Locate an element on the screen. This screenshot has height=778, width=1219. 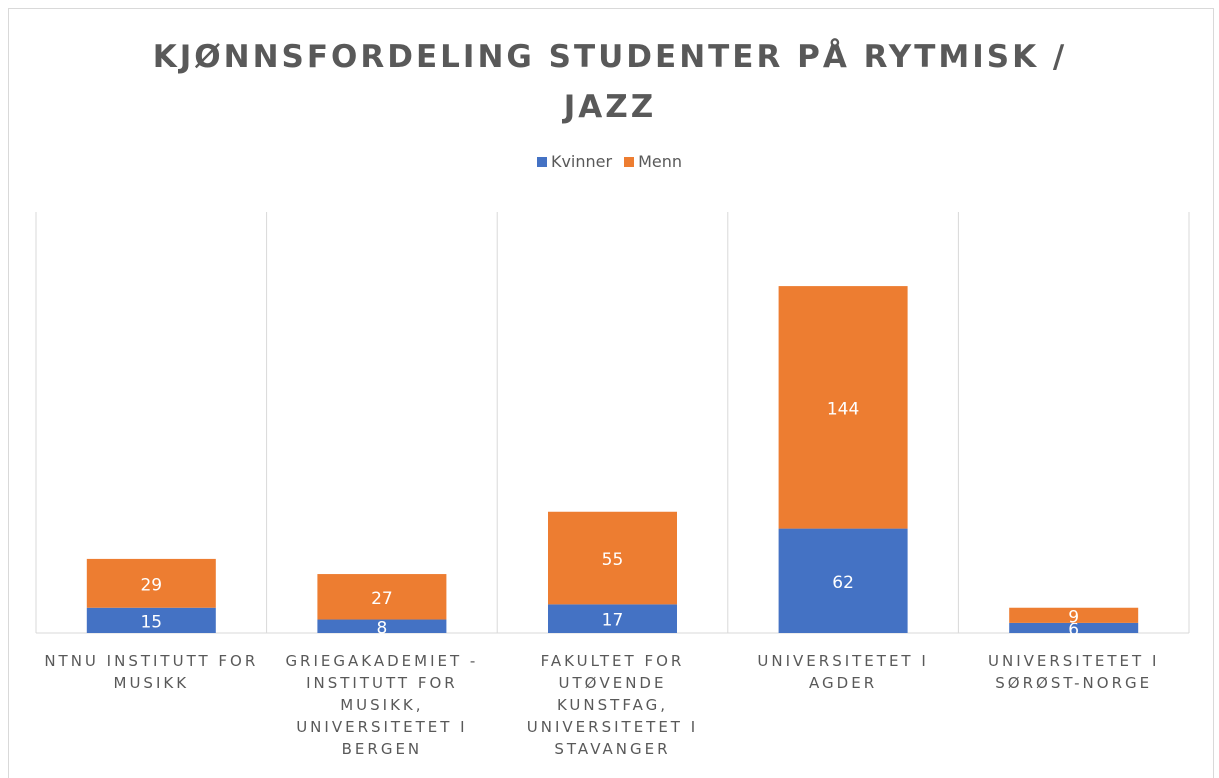
legend-item: Menn is located at coordinates (653, 161).